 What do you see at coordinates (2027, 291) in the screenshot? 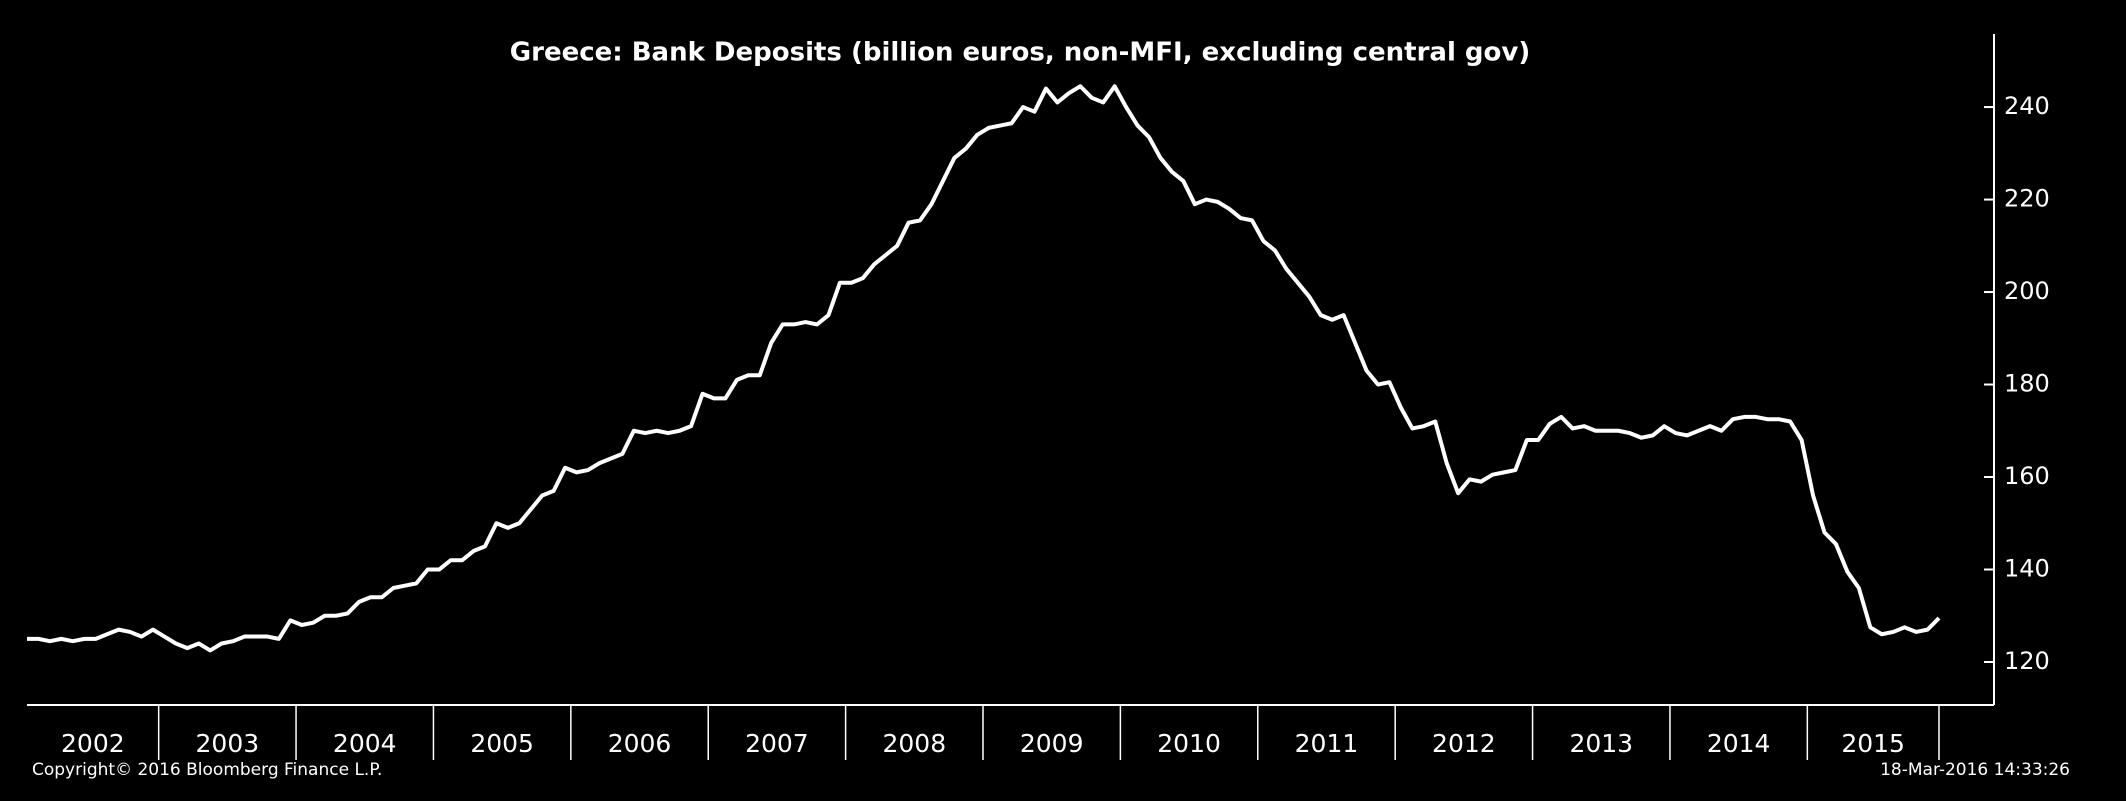
I see `y-tick-label: 200` at bounding box center [2027, 291].